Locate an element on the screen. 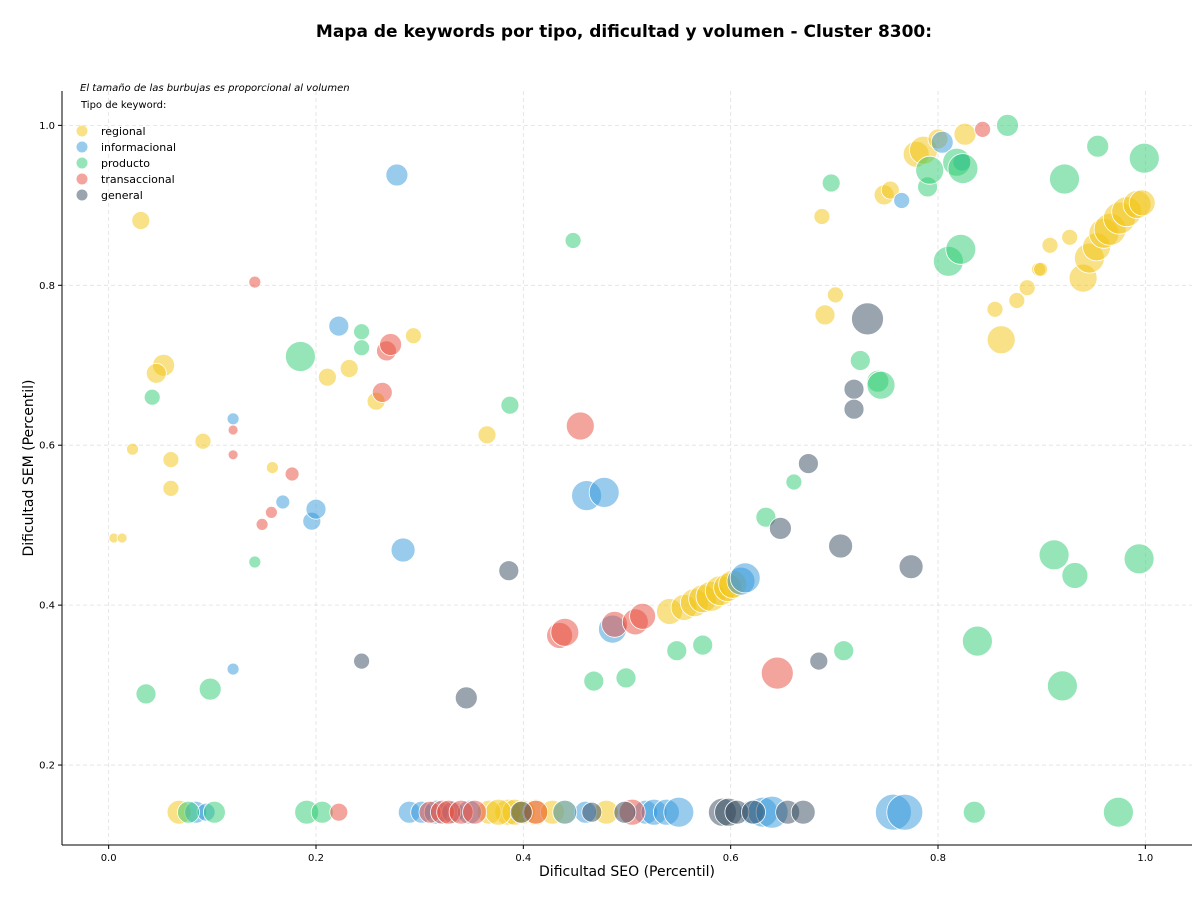 The height and width of the screenshot is (901, 1200). x-tick-label: 0.2 is located at coordinates (316, 858).